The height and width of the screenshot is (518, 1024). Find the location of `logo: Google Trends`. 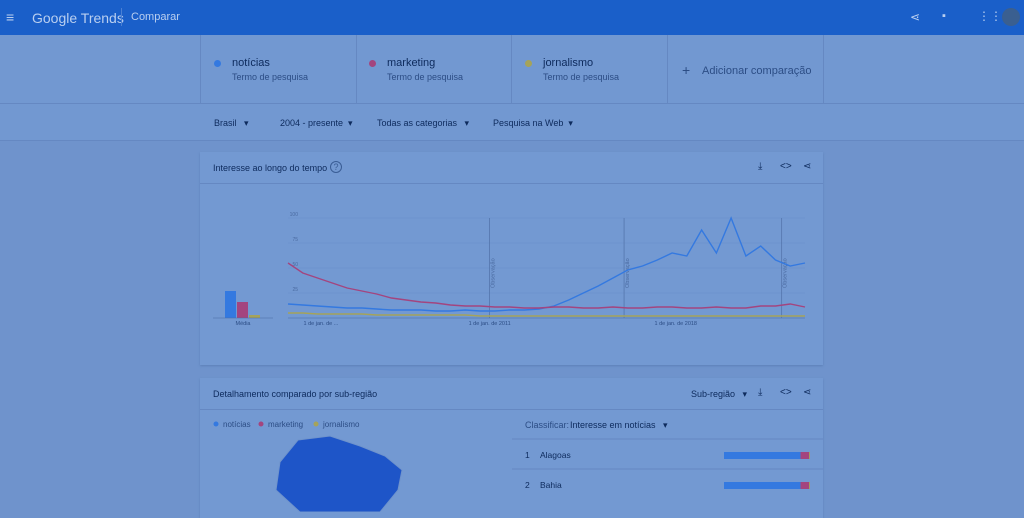

logo: Google Trends is located at coordinates (78, 18).